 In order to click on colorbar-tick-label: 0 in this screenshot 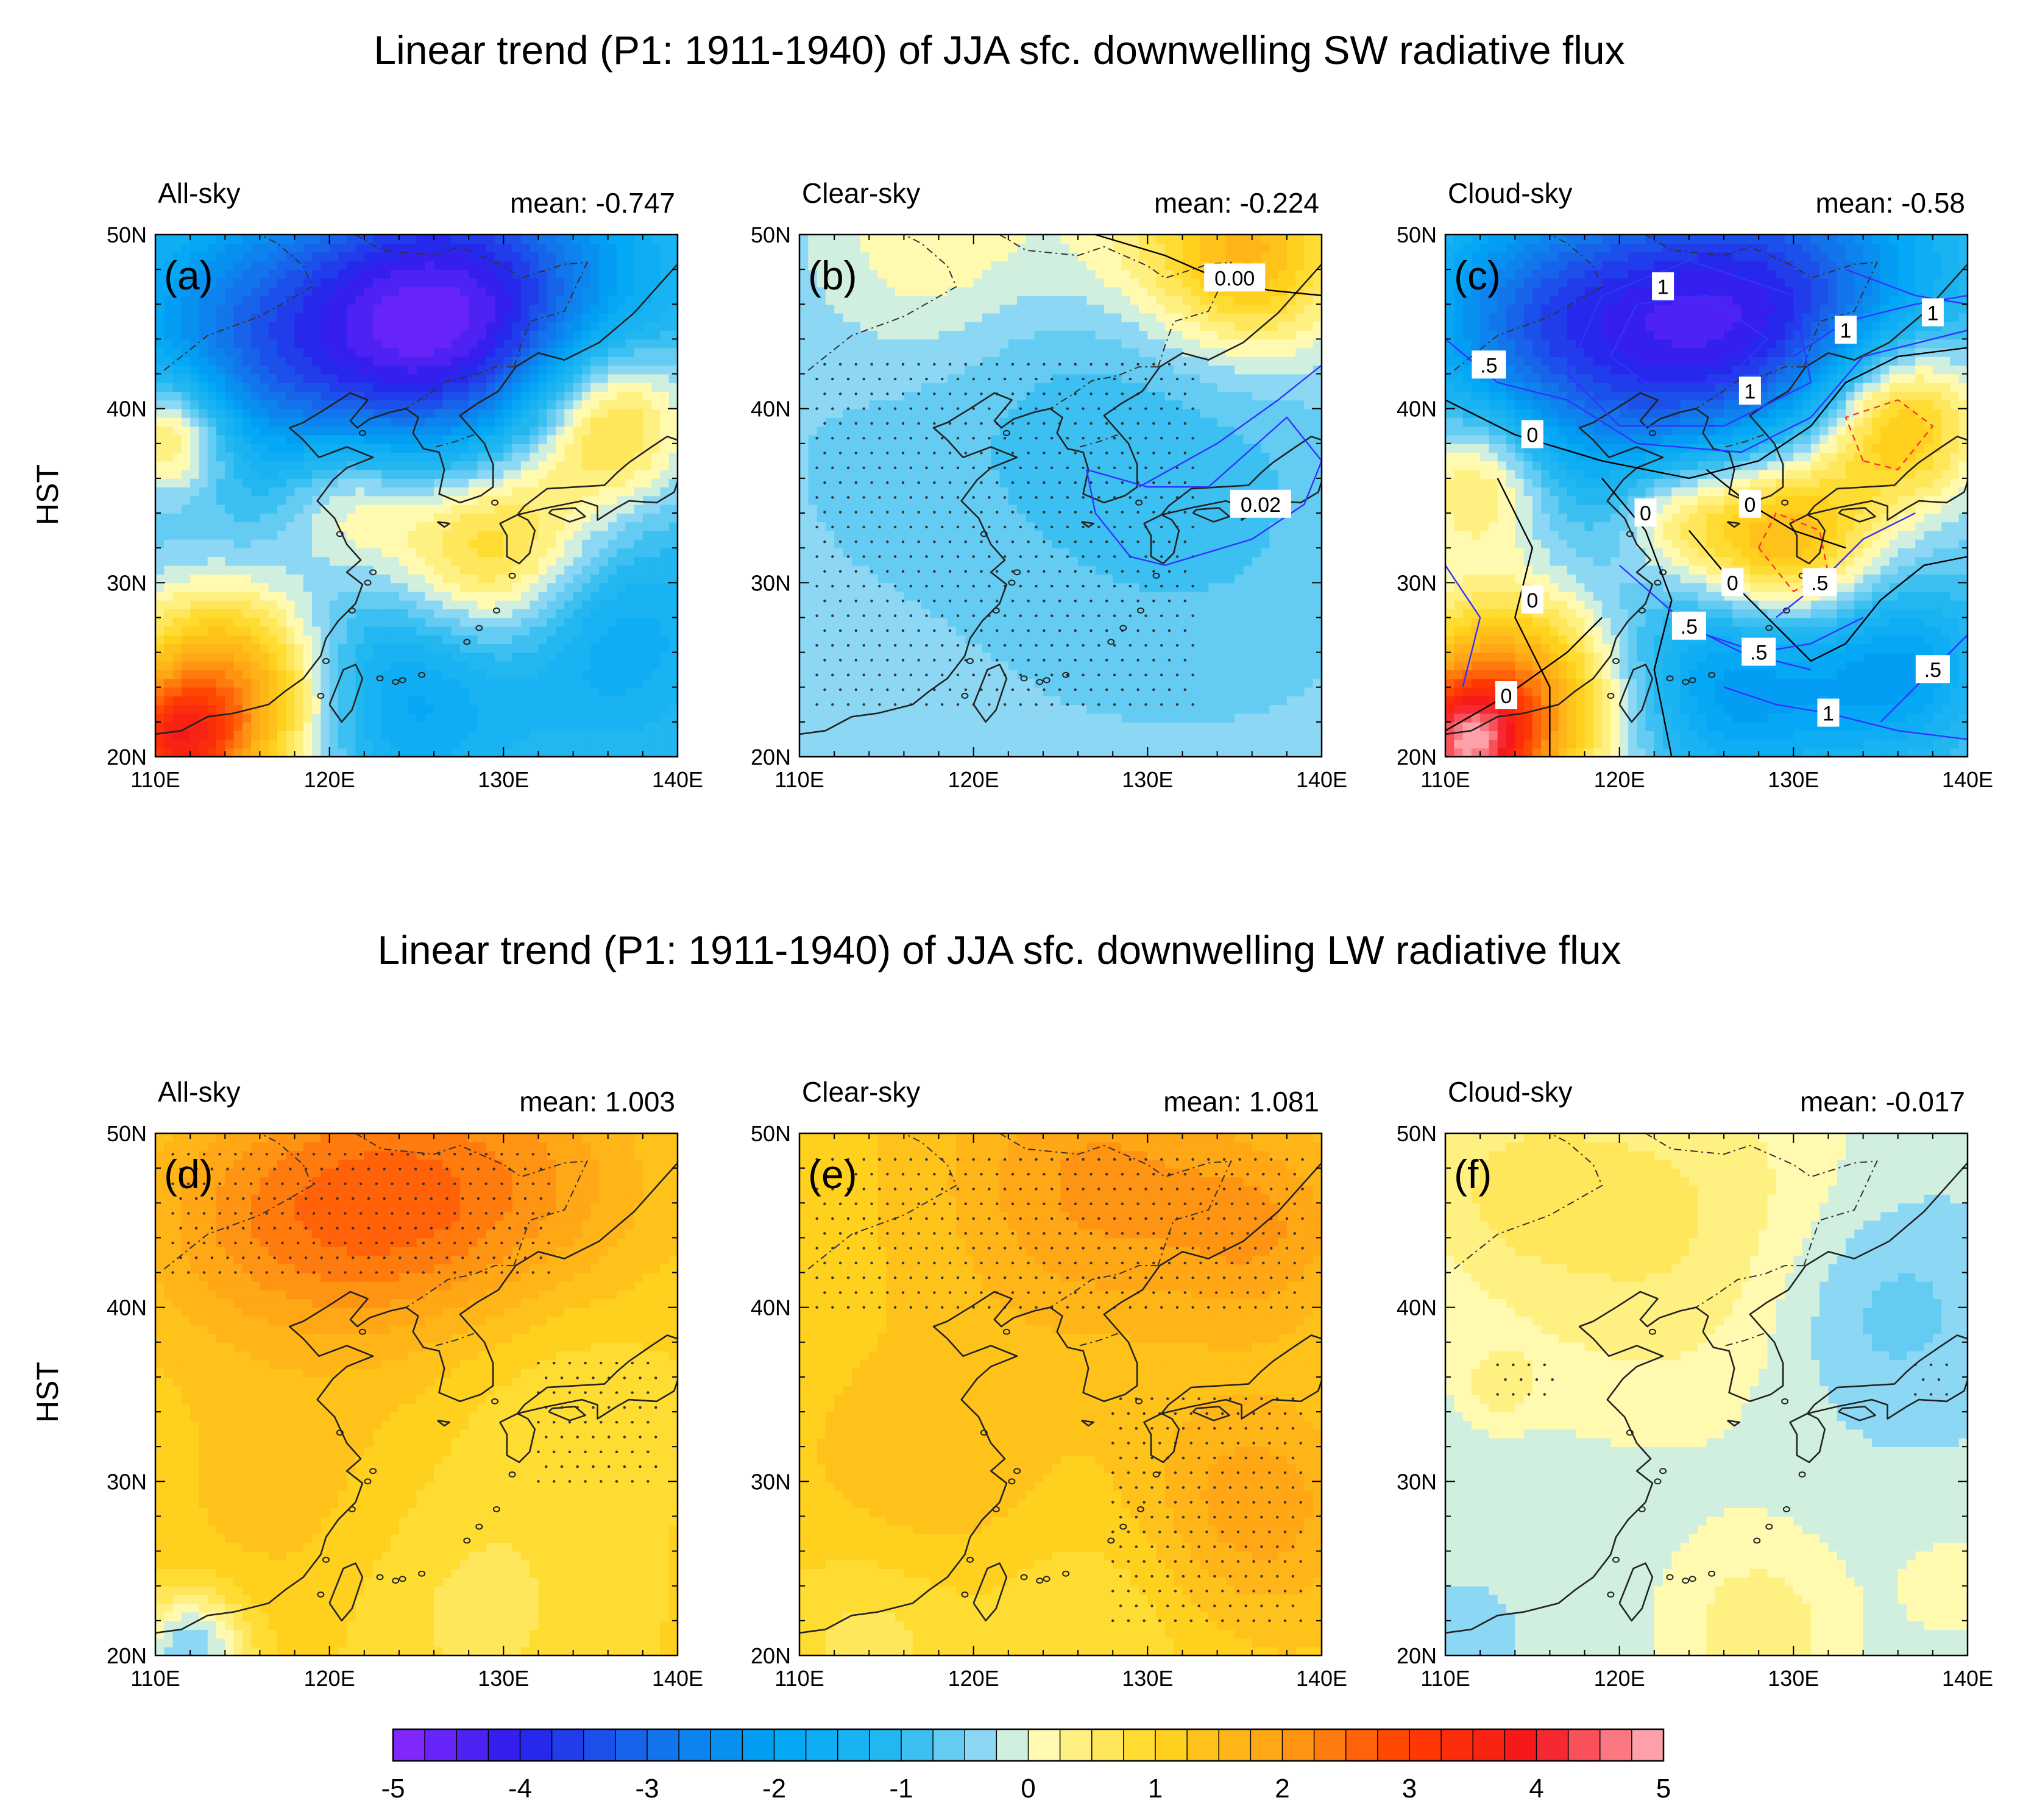, I will do `click(1028, 1789)`.